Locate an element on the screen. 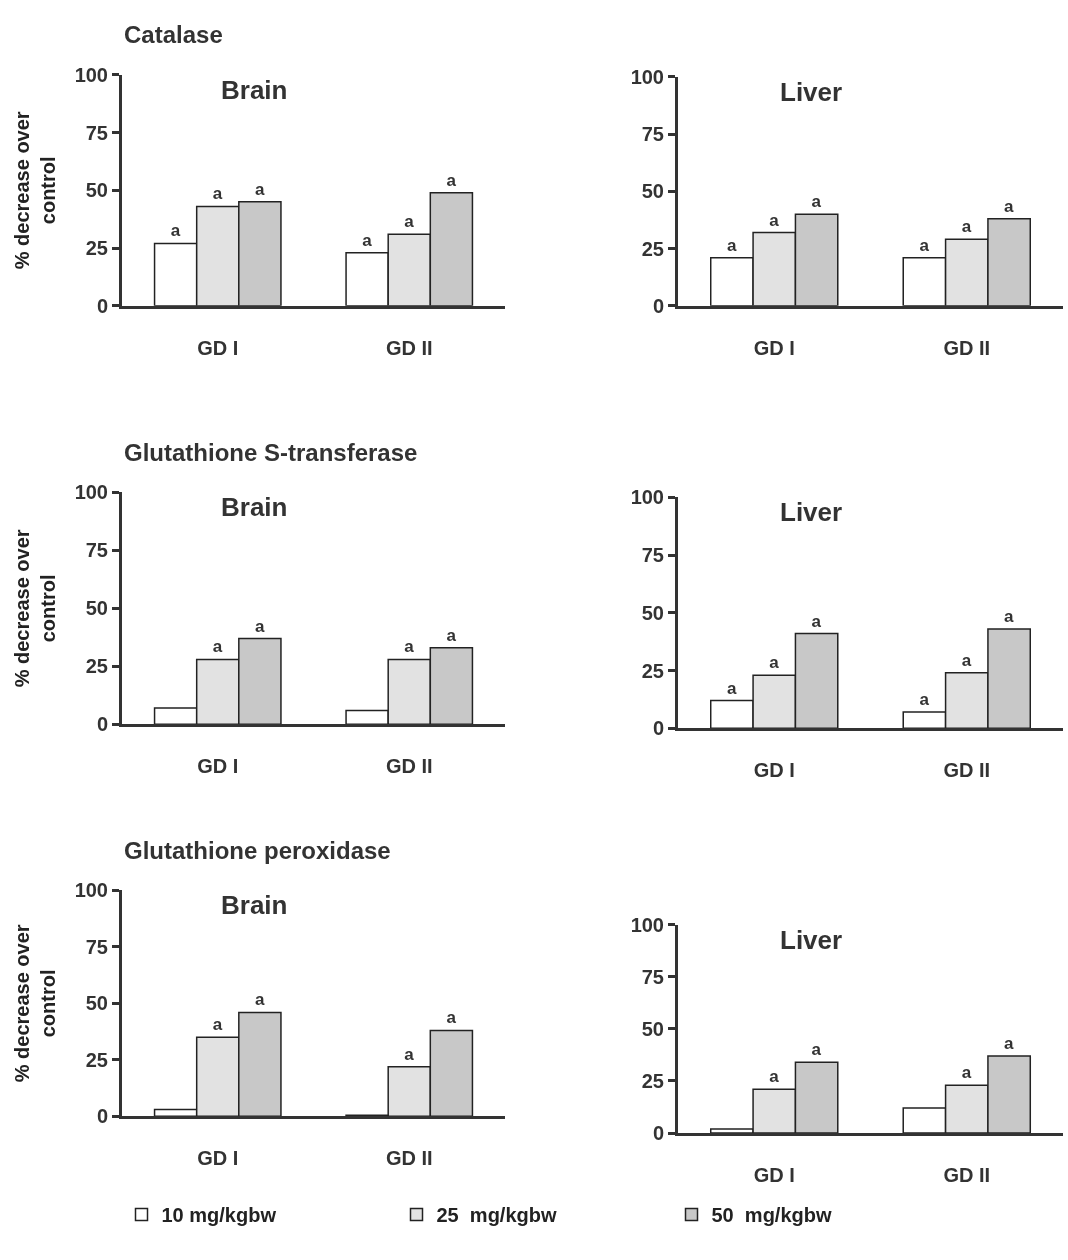  legend-label: 50 mg/kgbw is located at coordinates (771, 1215).